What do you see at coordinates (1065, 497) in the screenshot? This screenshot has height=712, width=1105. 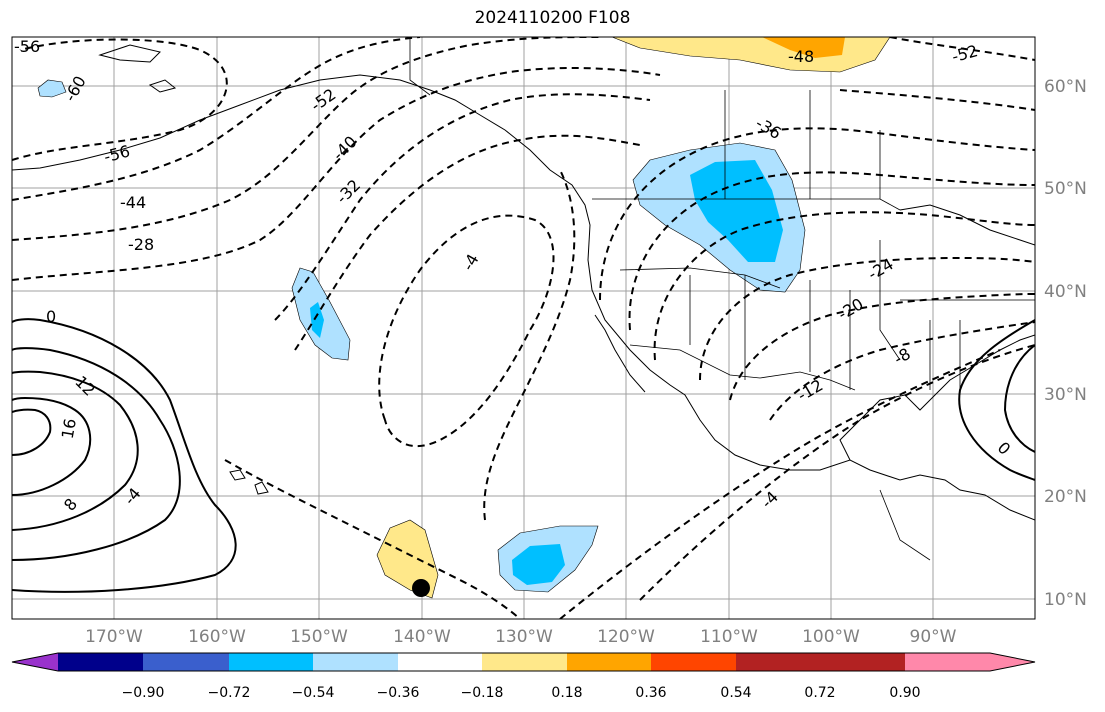 I see `lat-label: 20°N` at bounding box center [1065, 497].